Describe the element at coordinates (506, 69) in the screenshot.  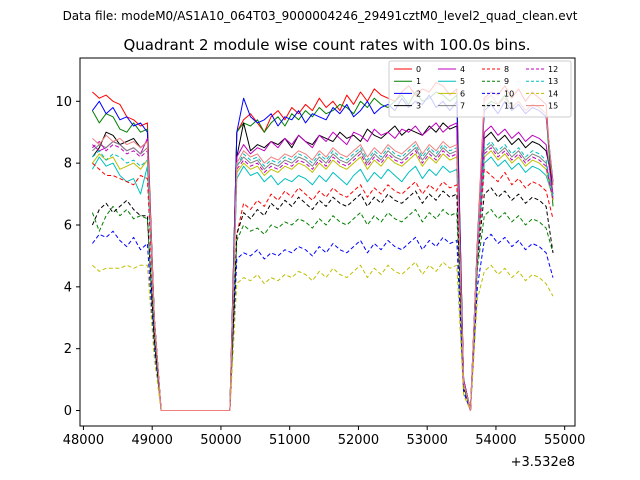
I see `legend-label-8: 8` at that location.